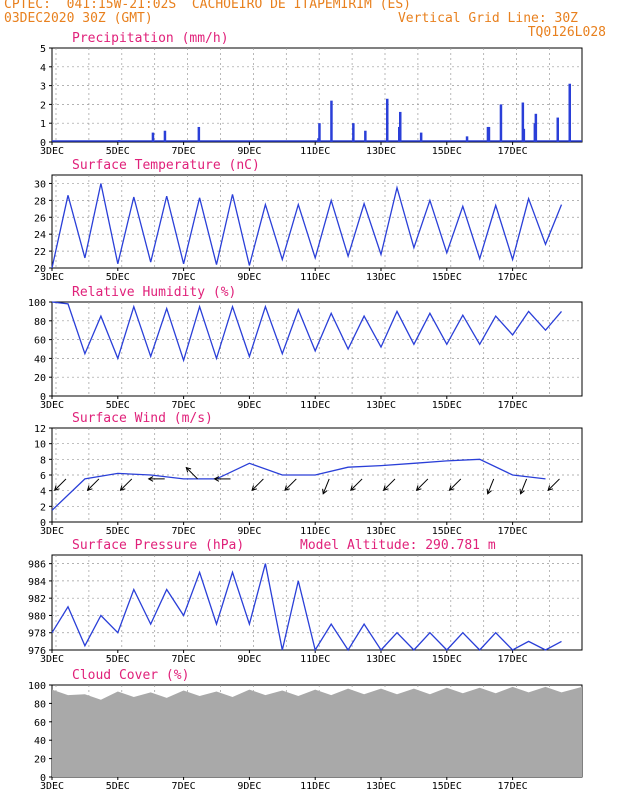  I want to click on panel-title: Surface Wind (m/s), so click(142, 418).